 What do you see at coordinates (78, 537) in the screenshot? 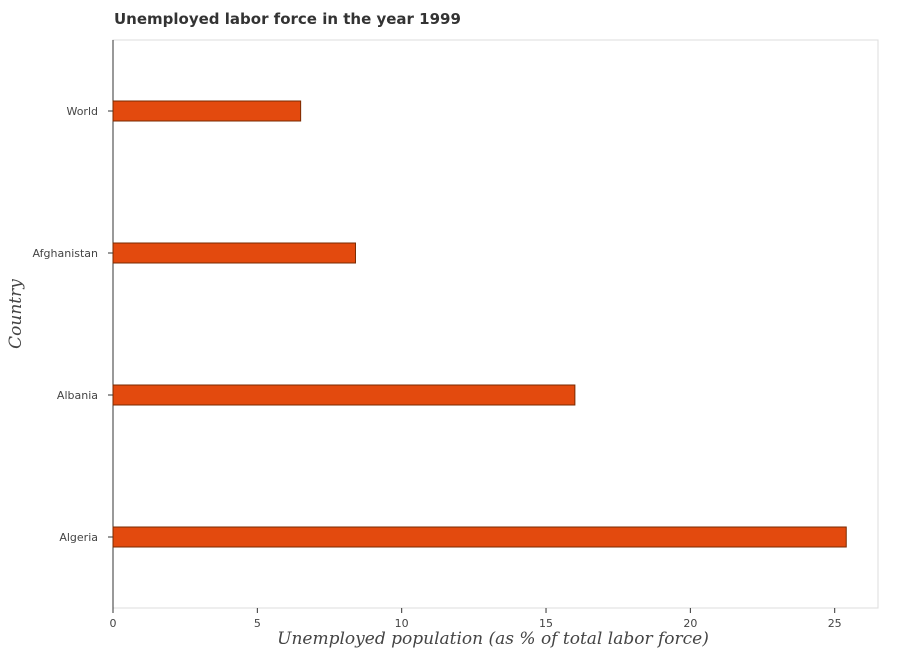
I see `y-tick-label: Algeria` at bounding box center [78, 537].